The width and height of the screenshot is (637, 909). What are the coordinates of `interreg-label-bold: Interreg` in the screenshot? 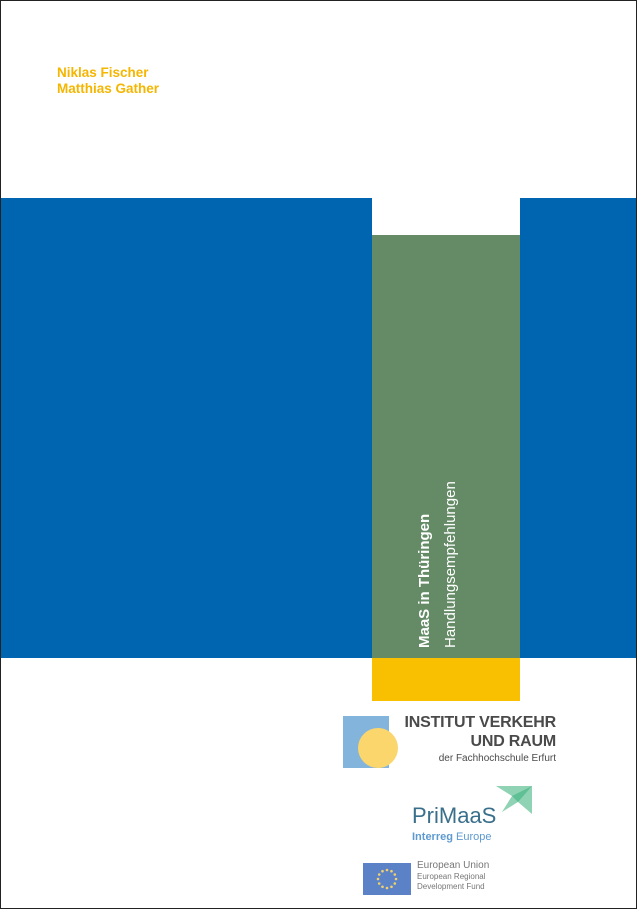 It's located at (432, 837).